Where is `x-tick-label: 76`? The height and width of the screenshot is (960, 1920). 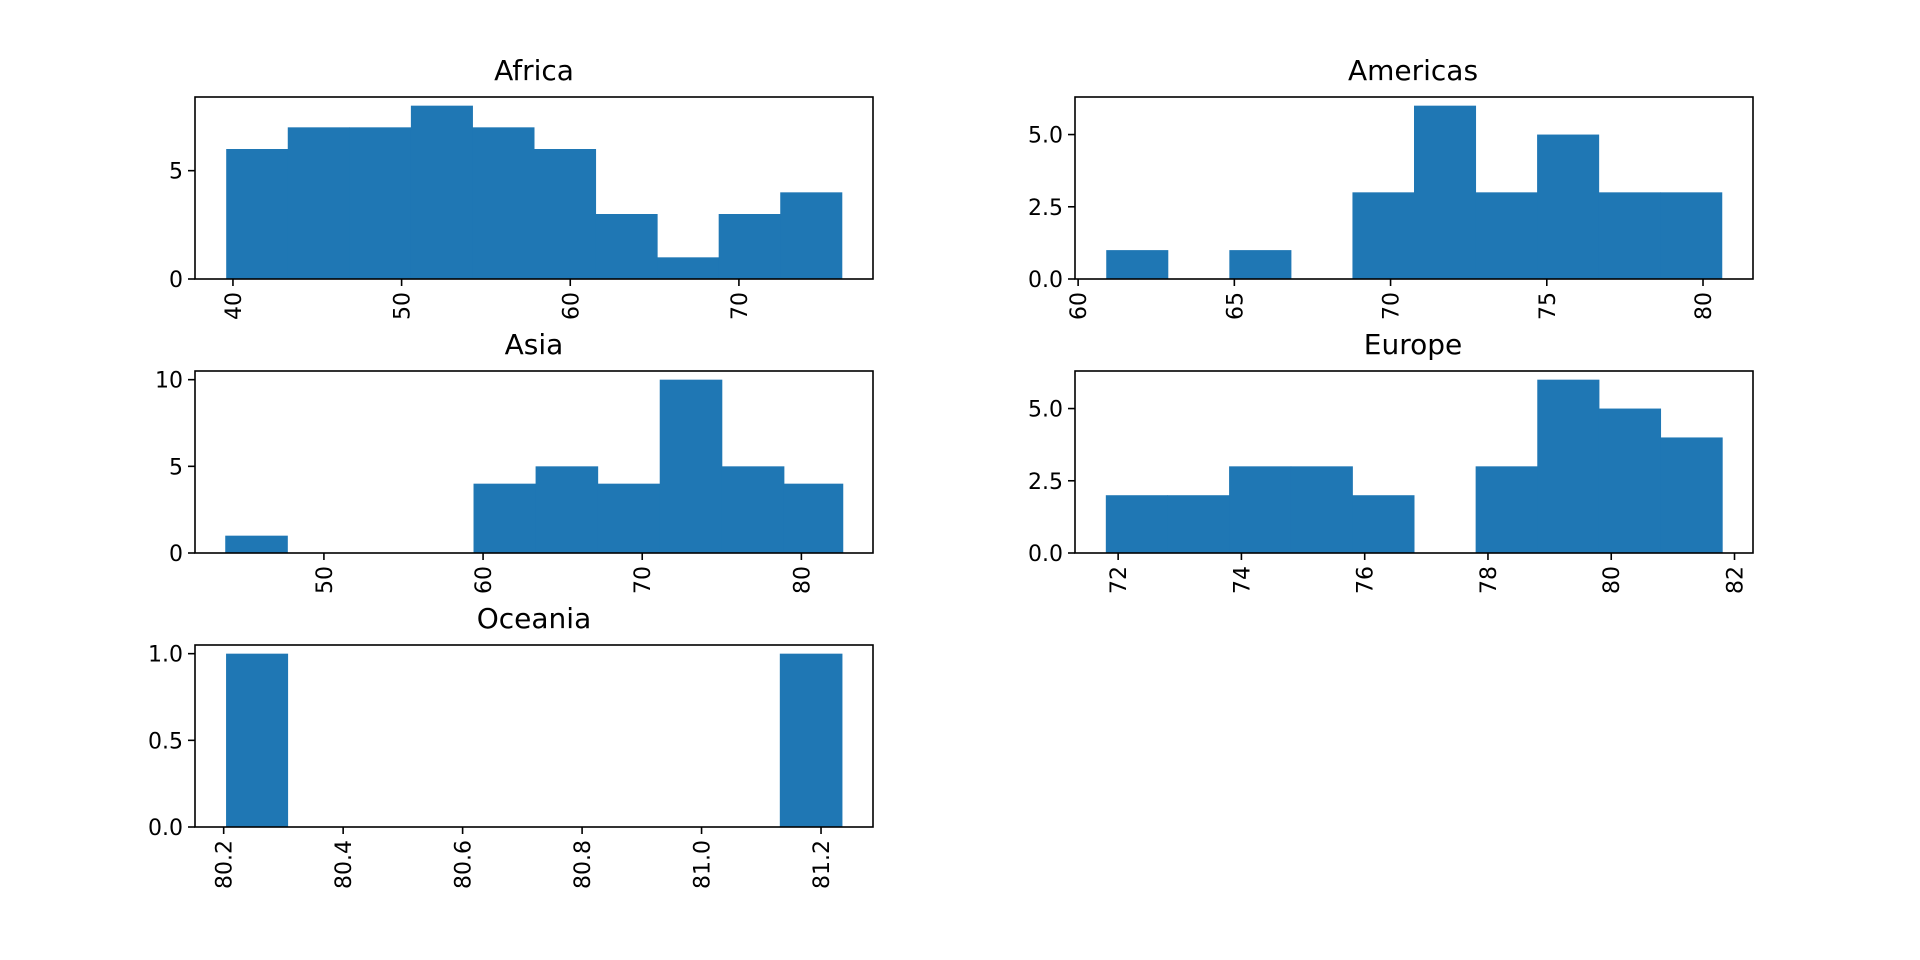
x-tick-label: 76 is located at coordinates (1366, 580).